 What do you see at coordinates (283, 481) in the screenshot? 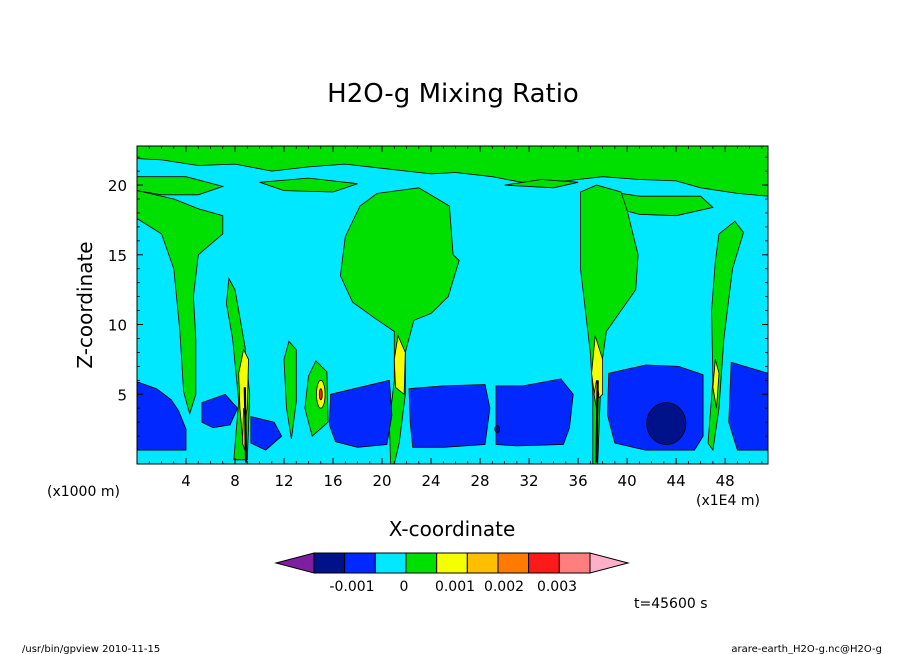
I see `x-tick-label: 12` at bounding box center [283, 481].